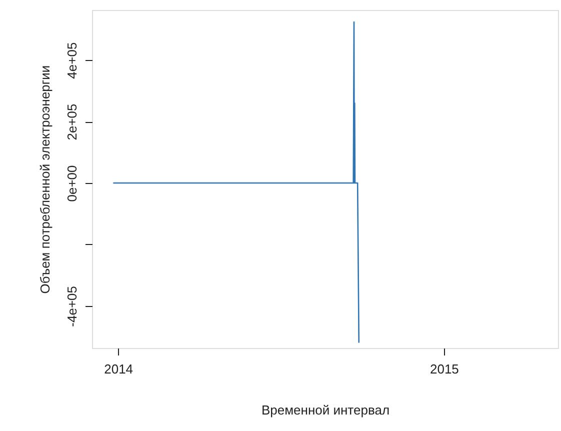 Image resolution: width=561 pixels, height=431 pixels. What do you see at coordinates (72, 183) in the screenshot?
I see `y-tick-label: 0e+00` at bounding box center [72, 183].